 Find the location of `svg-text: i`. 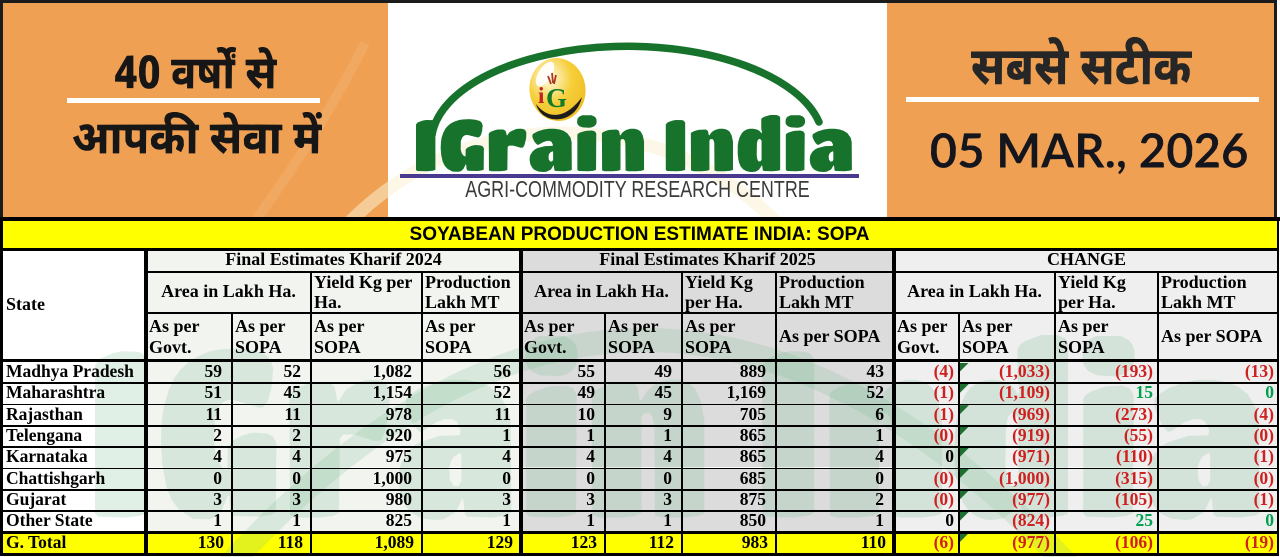

svg-text: i is located at coordinates (541, 95).